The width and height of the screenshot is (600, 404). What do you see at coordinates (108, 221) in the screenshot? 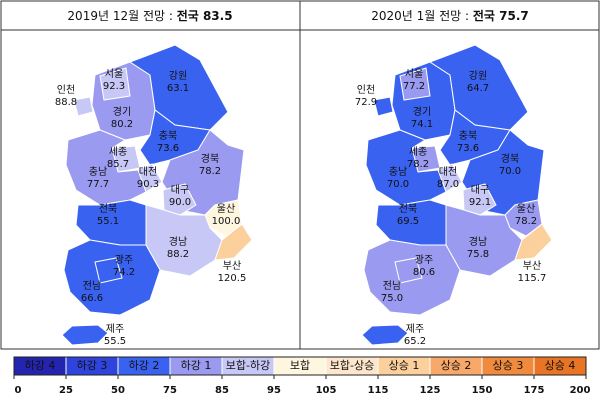
I see `region-value: 55.1` at bounding box center [108, 221].